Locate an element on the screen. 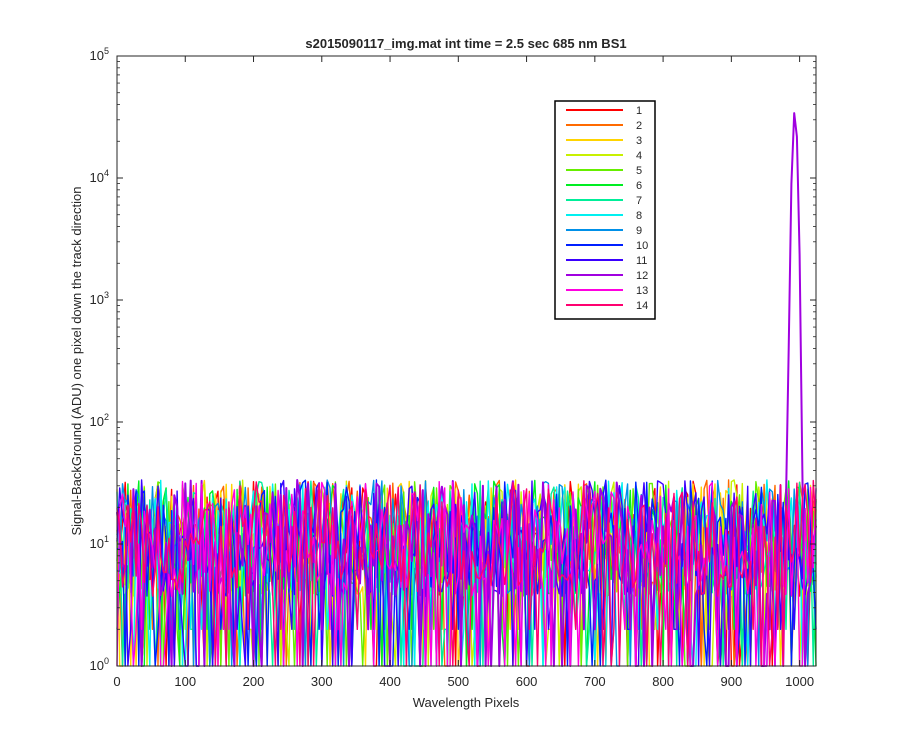 The height and width of the screenshot is (750, 900). legend-label-13: 13 is located at coordinates (642, 291).